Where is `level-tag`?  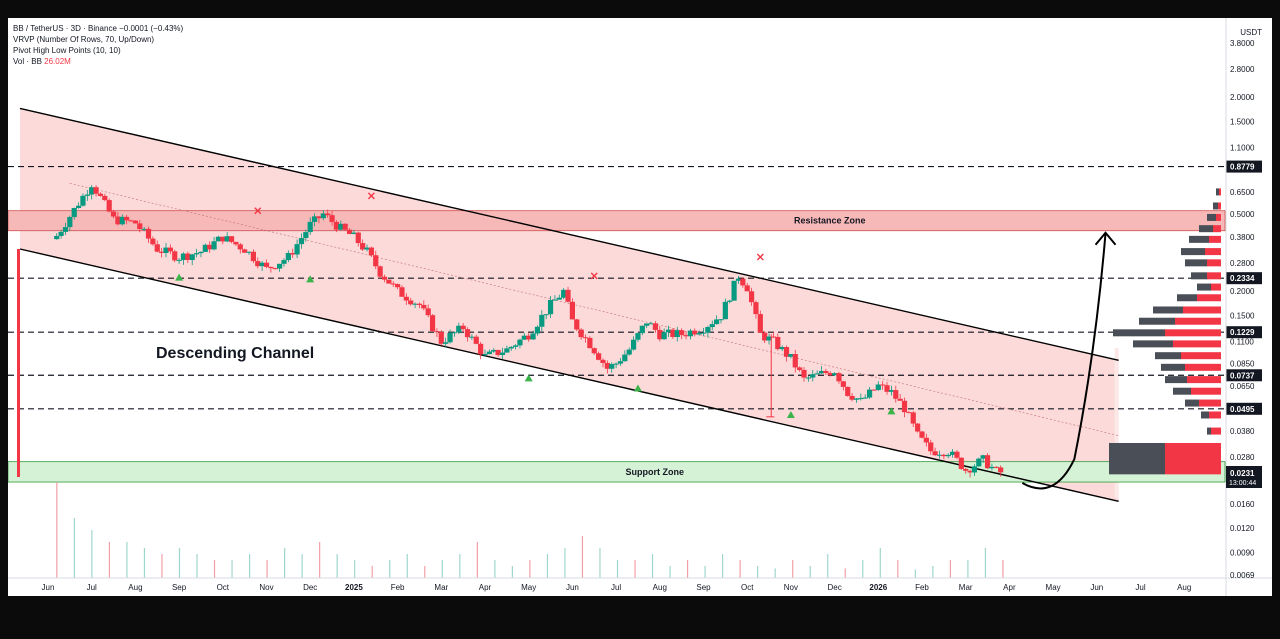
level-tag is located at coordinates (1244, 408).